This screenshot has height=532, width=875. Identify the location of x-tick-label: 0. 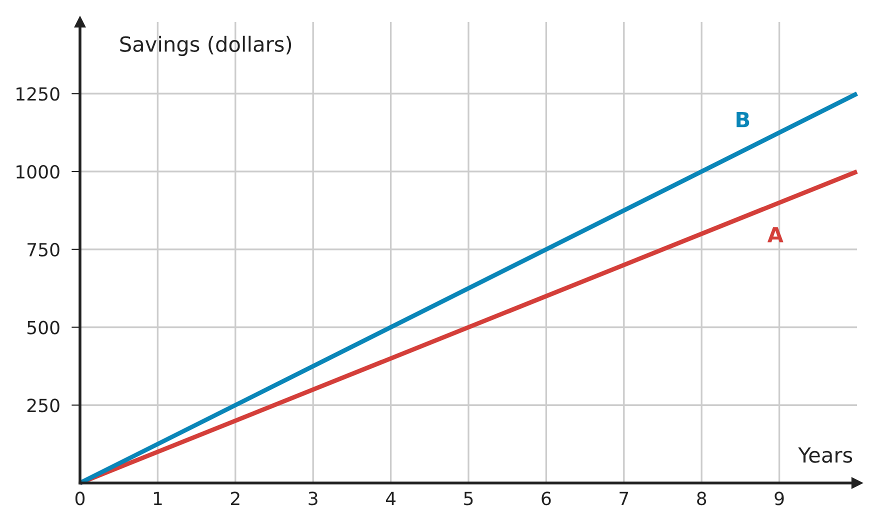
(80, 499).